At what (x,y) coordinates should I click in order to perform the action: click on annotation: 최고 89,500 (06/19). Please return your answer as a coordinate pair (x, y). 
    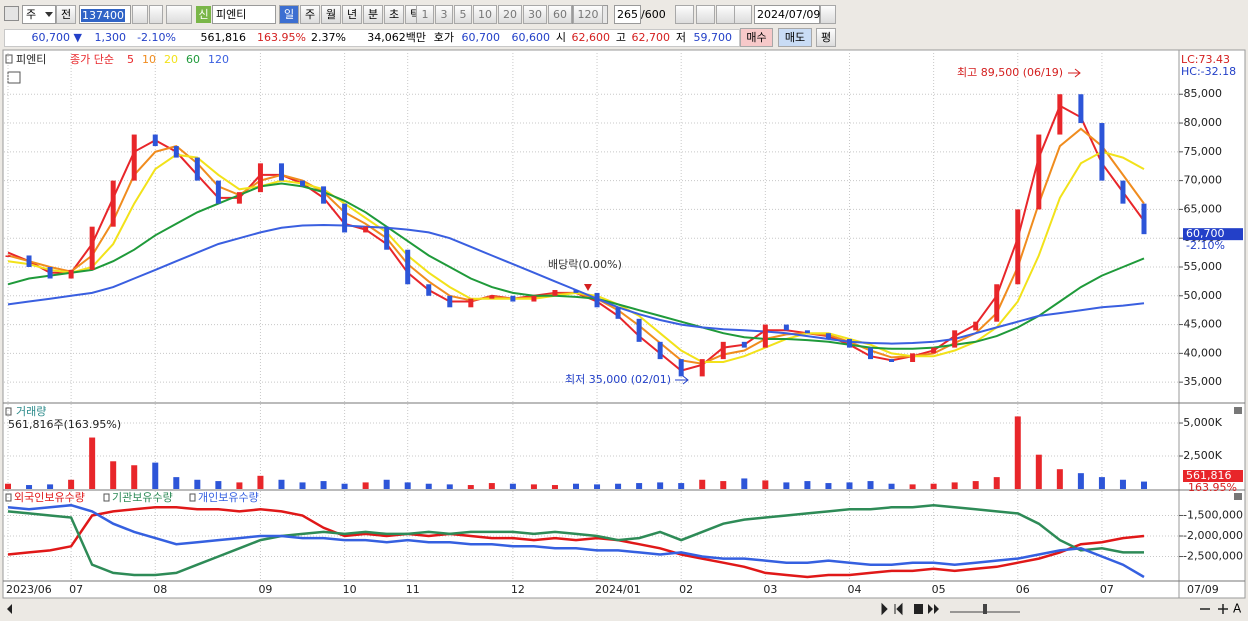
    Looking at the image, I should click on (1010, 72).